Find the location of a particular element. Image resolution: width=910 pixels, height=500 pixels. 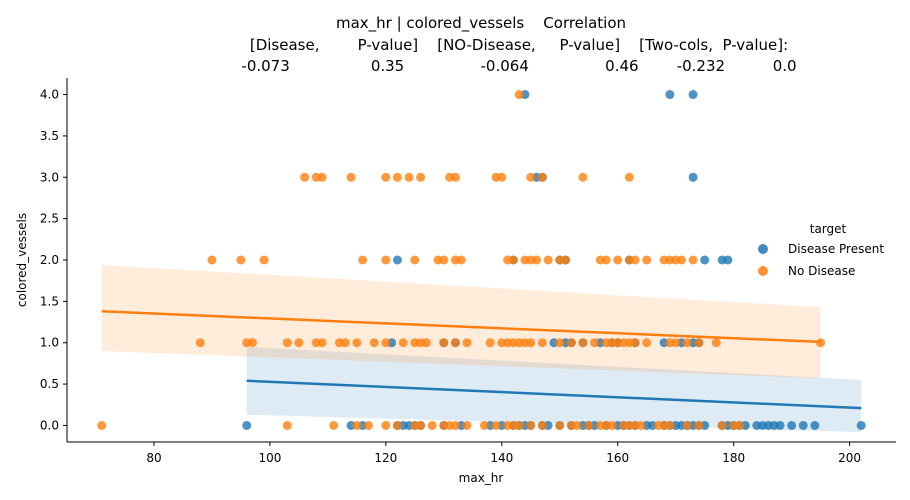

y-tick-label: 4.0 is located at coordinates (49, 95).